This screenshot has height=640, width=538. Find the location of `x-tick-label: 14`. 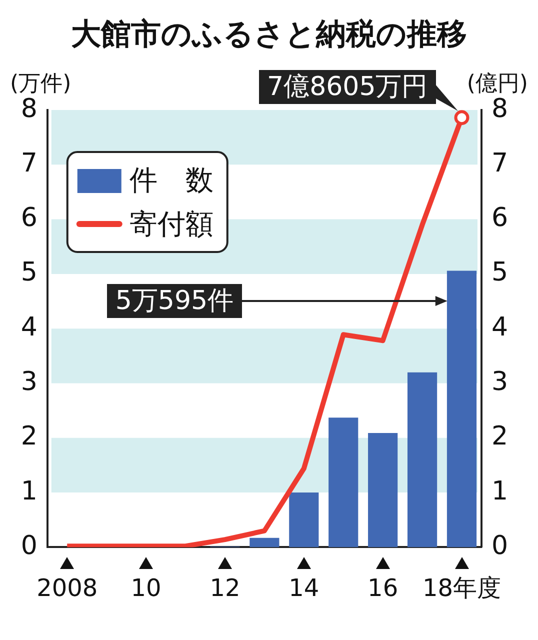

x-tick-label: 14 is located at coordinates (304, 588).